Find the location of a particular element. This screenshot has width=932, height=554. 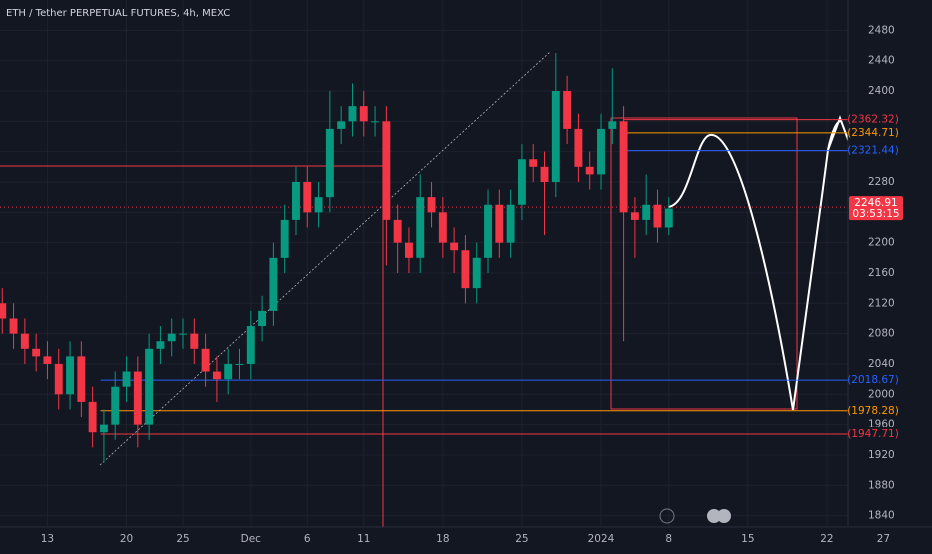

range-box is located at coordinates (704, 263).